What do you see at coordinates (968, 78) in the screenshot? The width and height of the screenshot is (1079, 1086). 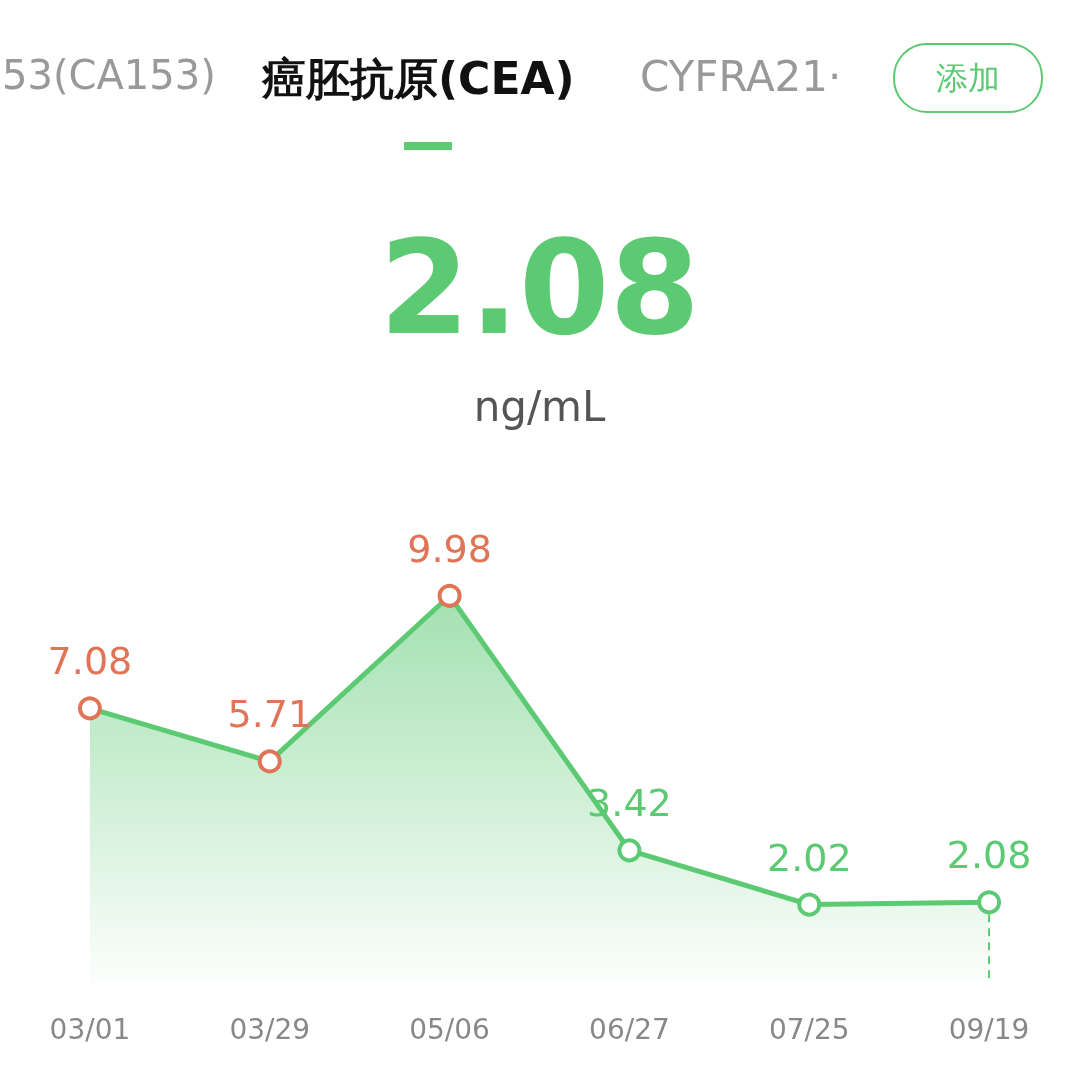 I see `text: 添加` at bounding box center [968, 78].